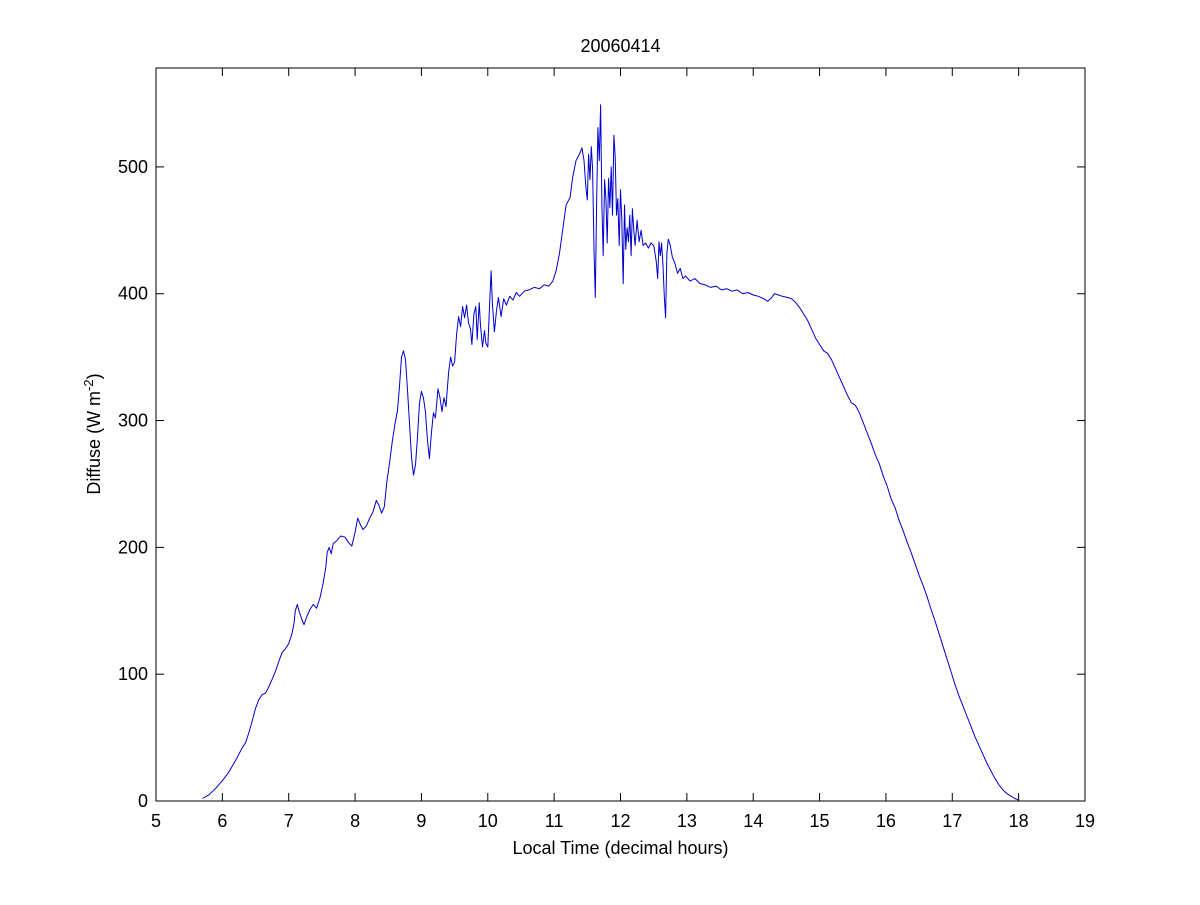  I want to click on x-tick-label: 8, so click(355, 821).